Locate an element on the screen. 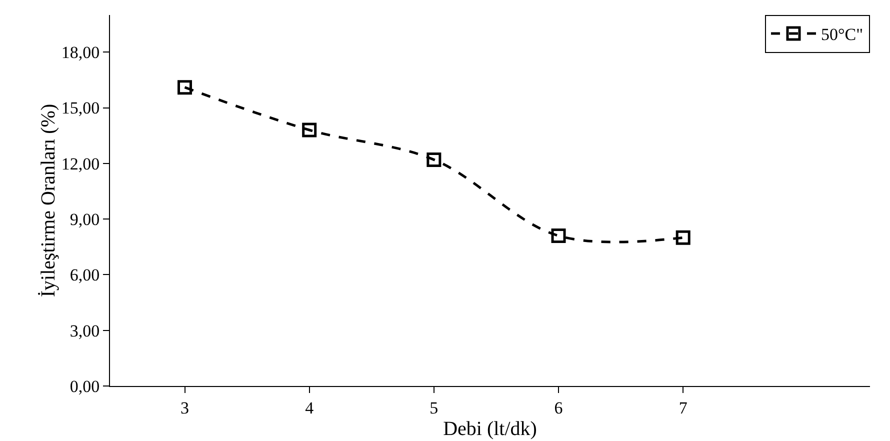  x-tick-label: 3 is located at coordinates (184, 408).